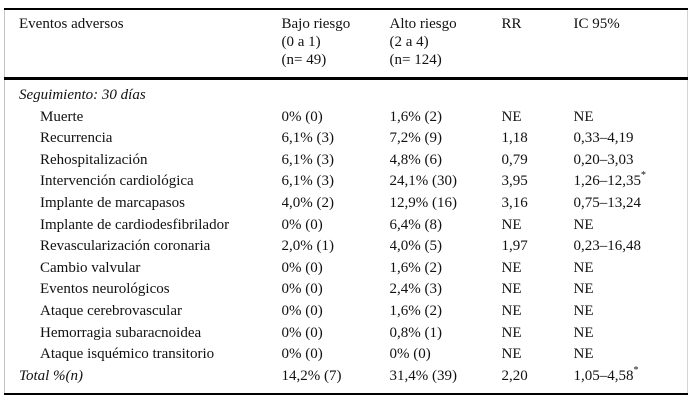 This screenshot has width=698, height=409. I want to click on table-row-muerte: Muerte 0% (0) 1,6% (2) NE NE, so click(346, 118).